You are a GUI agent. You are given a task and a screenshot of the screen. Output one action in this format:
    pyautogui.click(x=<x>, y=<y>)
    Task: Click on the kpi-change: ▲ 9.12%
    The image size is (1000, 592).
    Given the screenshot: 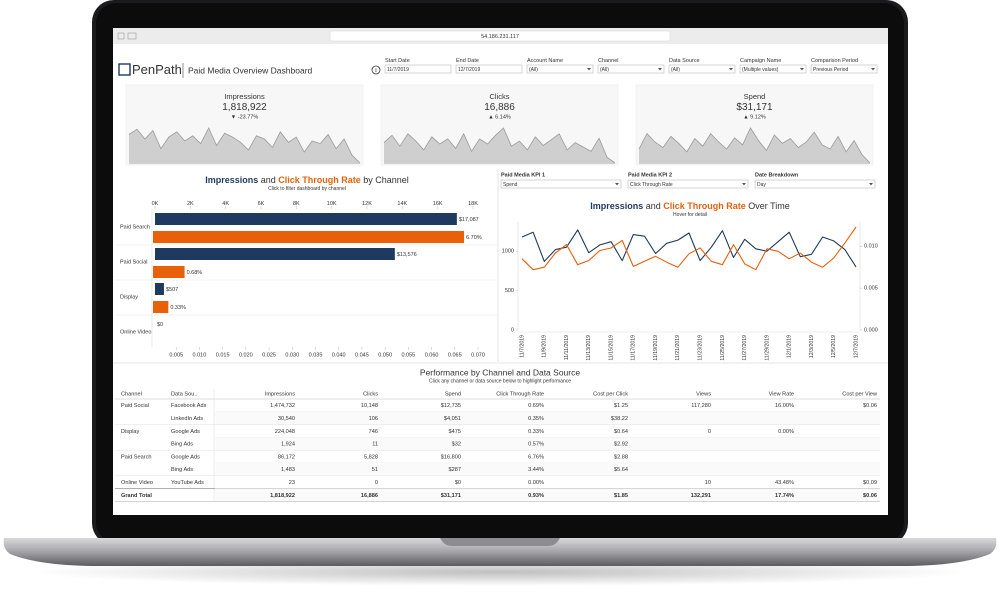 What is the action you would take?
    pyautogui.click(x=754, y=117)
    